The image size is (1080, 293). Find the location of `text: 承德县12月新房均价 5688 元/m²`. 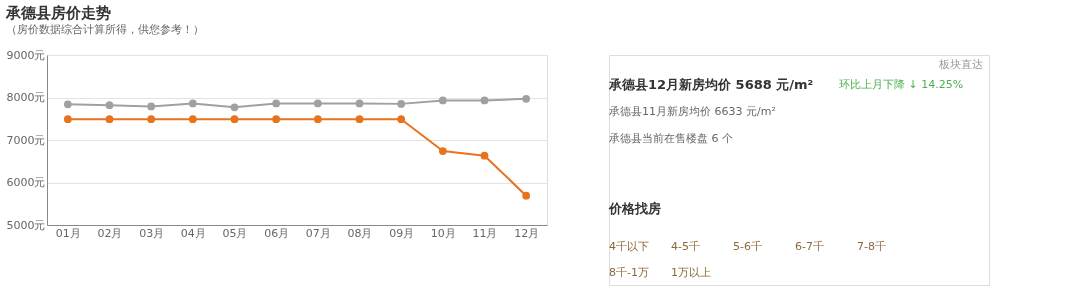

text: 承德县12月新房均价 5688 元/m² is located at coordinates (711, 84).